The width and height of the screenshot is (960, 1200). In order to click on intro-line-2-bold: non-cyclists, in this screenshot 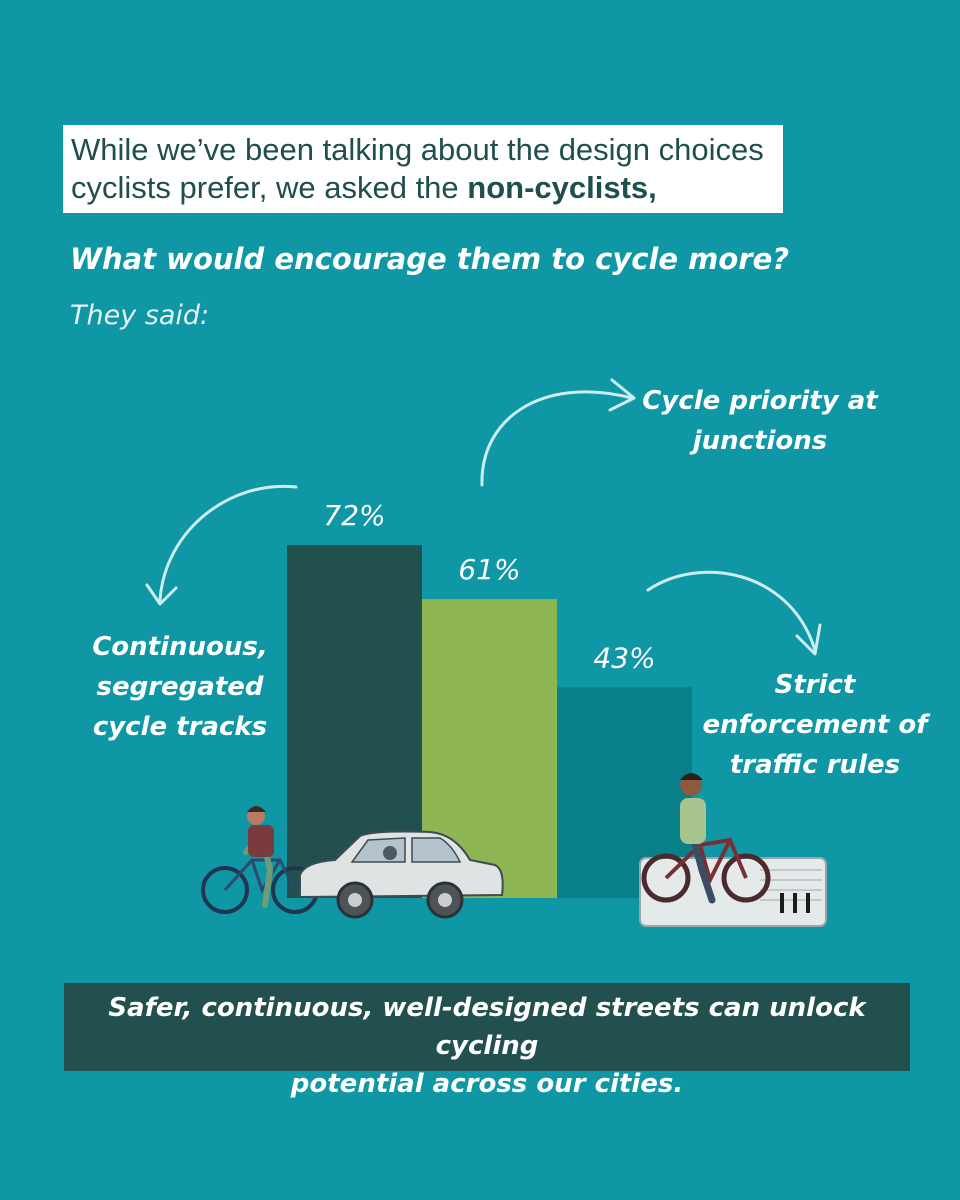, I will do `click(562, 187)`.